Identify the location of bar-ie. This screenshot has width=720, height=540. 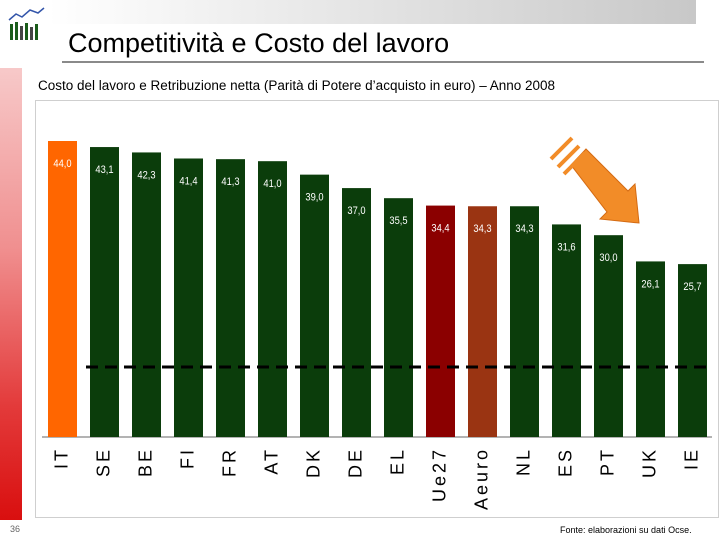
(692, 350).